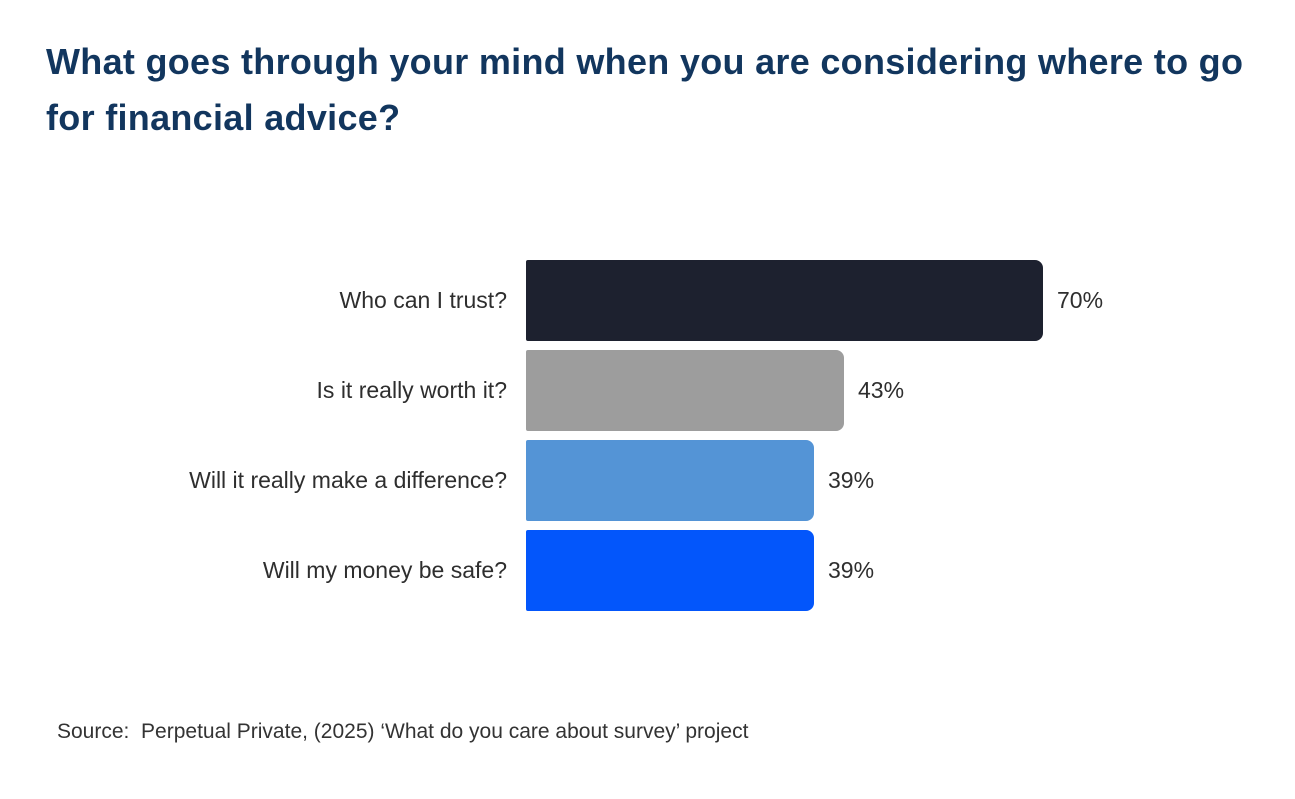 This screenshot has height=799, width=1295. I want to click on bar-row: Who can I trust? 70%, so click(647, 300).